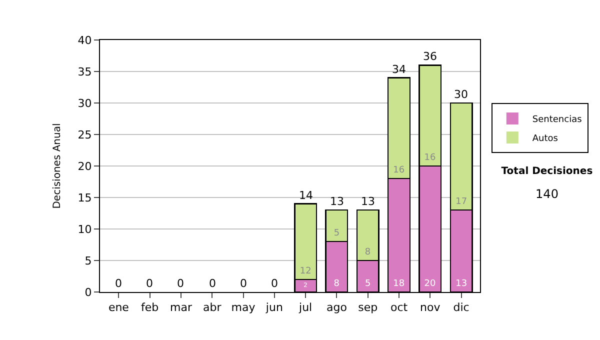 Image resolution: width=600 pixels, height=340 pixels. What do you see at coordinates (88, 261) in the screenshot?
I see `y-tick-label: 5` at bounding box center [88, 261].